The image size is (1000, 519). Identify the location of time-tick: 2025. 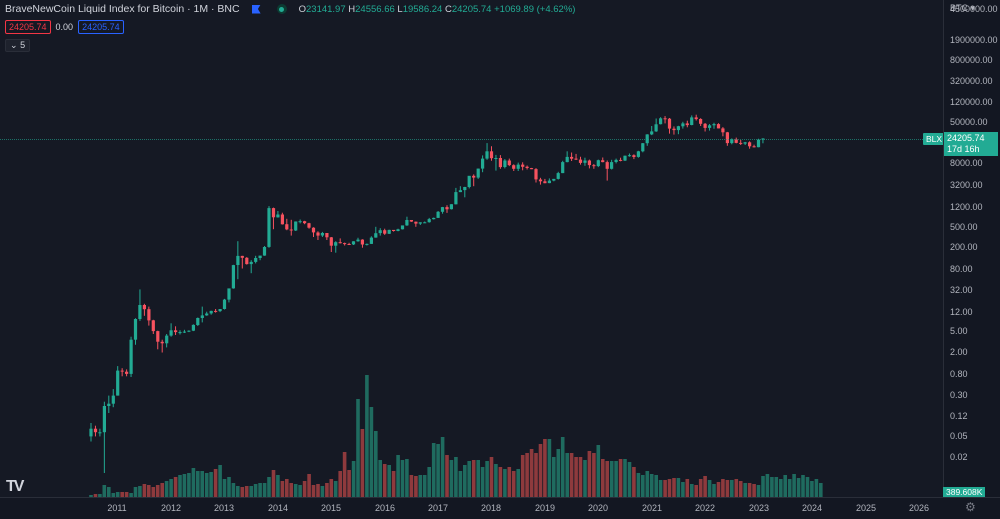
(866, 508).